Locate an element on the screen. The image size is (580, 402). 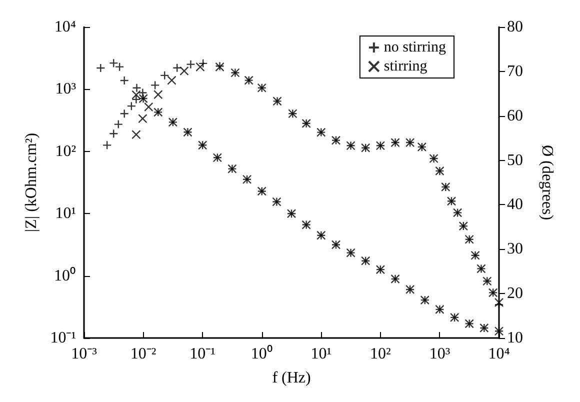
y-tick-label: 10³ is located at coordinates (65, 89).